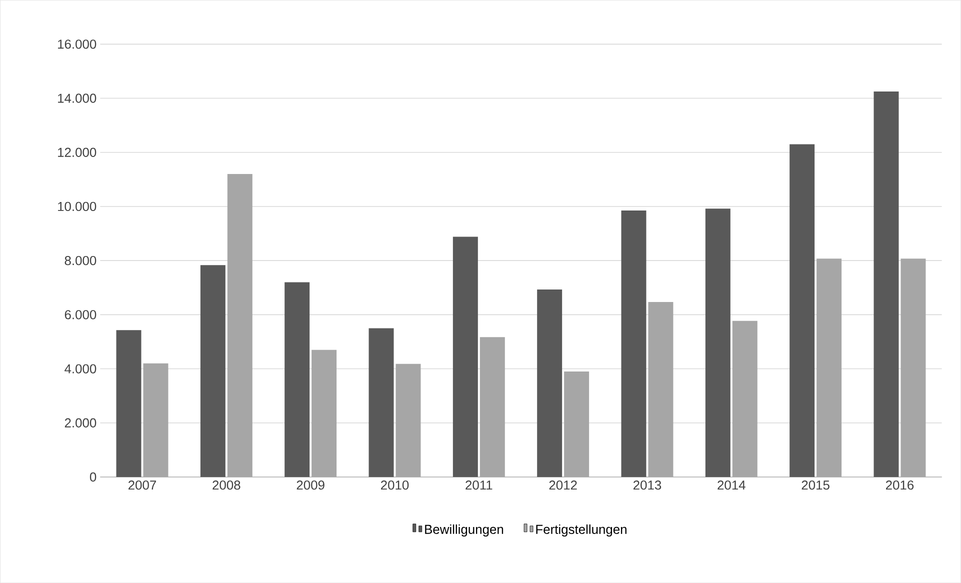 This screenshot has width=961, height=583. I want to click on x-tick-label: 2010, so click(395, 485).